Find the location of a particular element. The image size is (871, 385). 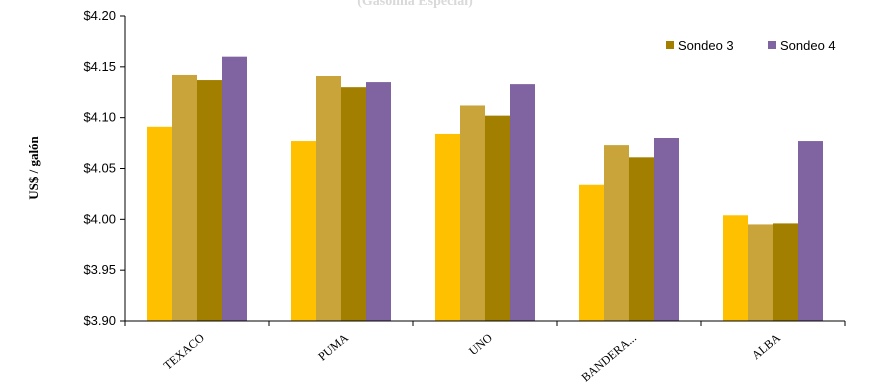

y-axis-label: US$ / galón is located at coordinates (33, 167).